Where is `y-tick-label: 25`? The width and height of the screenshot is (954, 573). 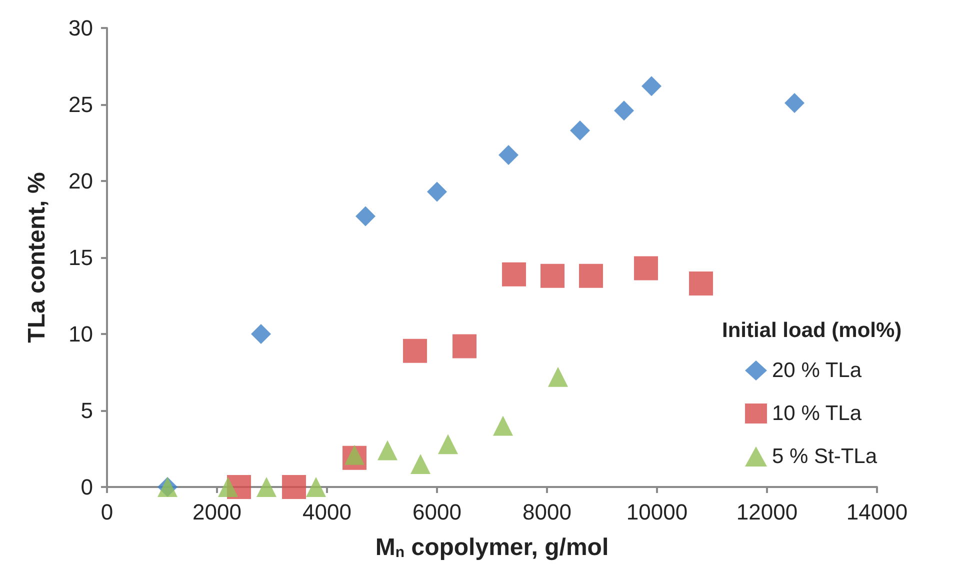 y-tick-label: 25 is located at coordinates (80, 104).